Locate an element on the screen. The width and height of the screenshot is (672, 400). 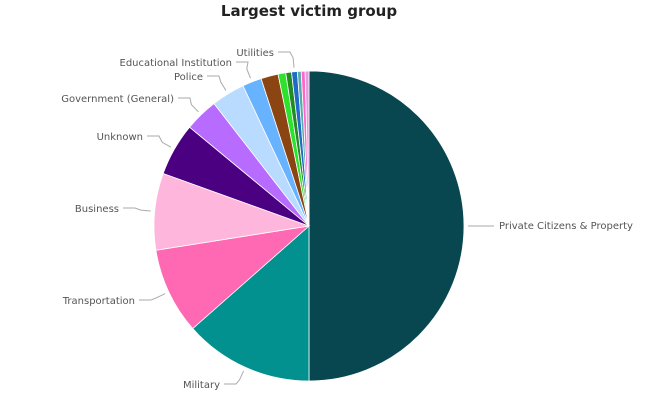
slice-label: Unknown is located at coordinates (120, 137).